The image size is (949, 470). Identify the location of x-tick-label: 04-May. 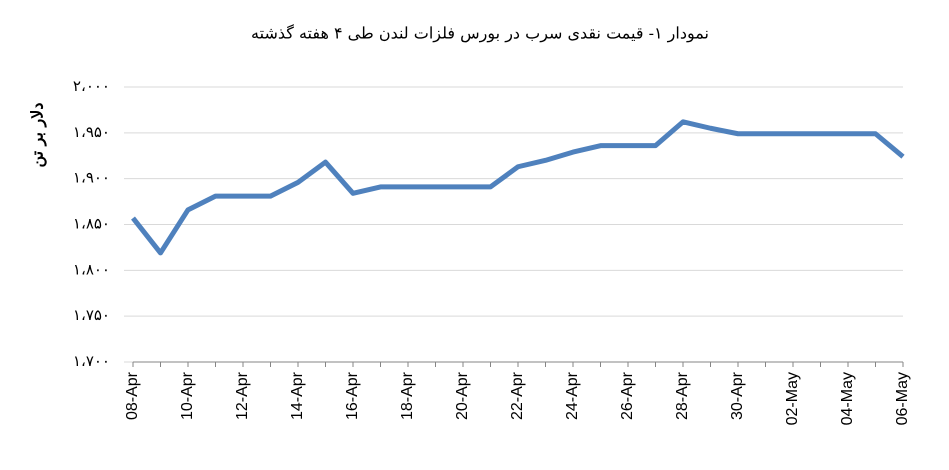
(847, 398).